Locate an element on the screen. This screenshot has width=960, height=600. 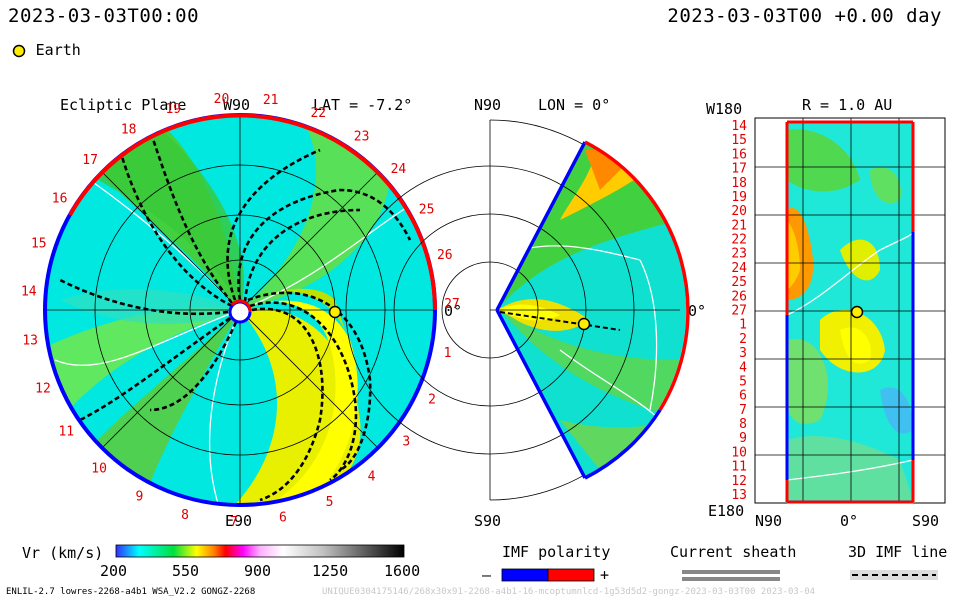
carrington-number: 24 is located at coordinates (399, 169).